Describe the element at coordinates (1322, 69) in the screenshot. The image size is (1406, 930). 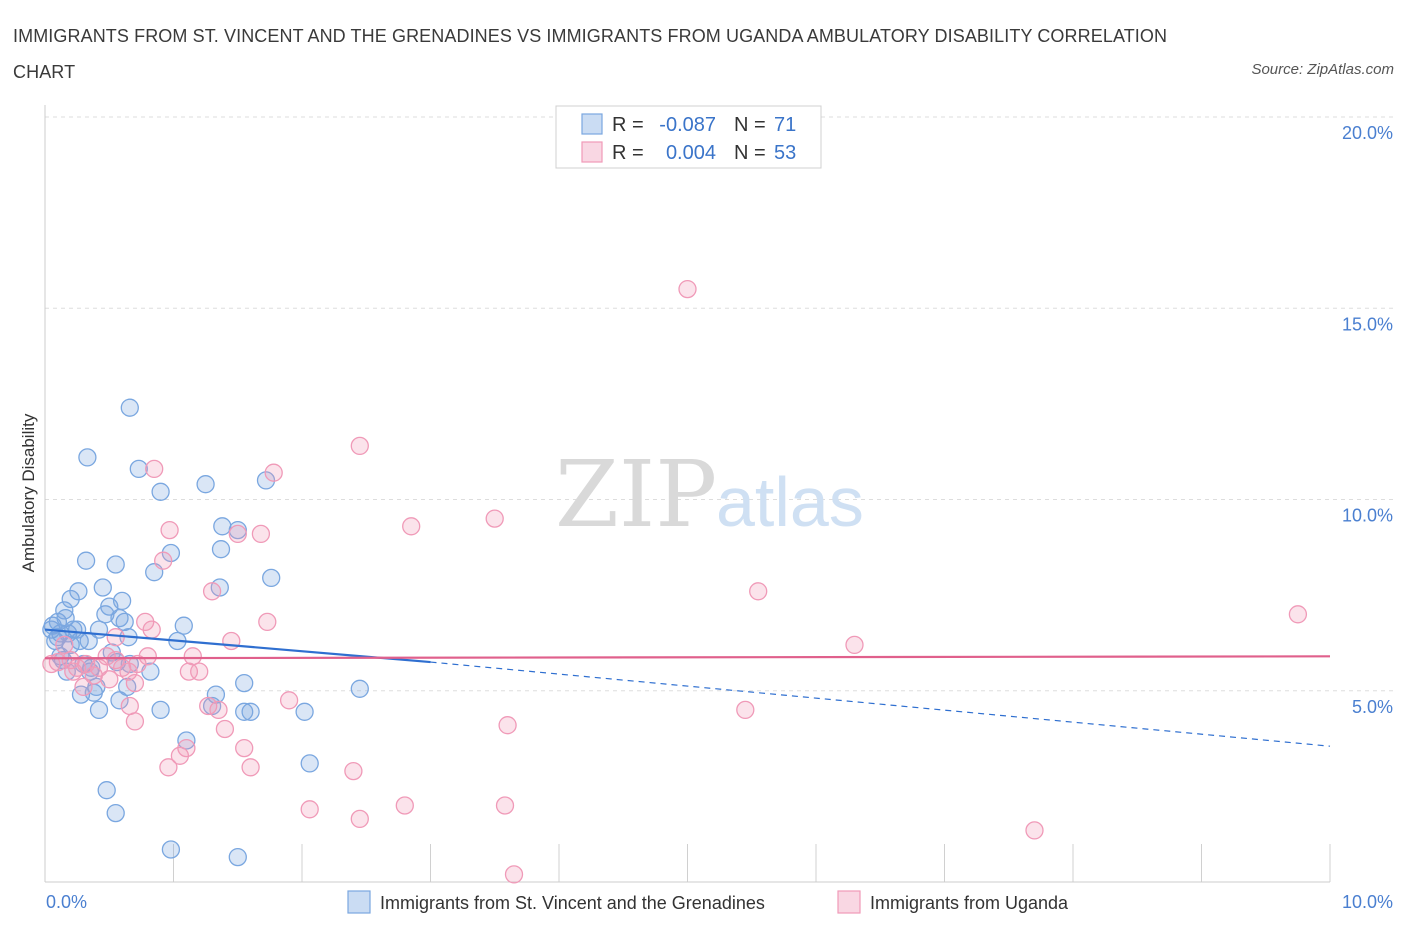
I see `source-label: Source: ZipAtlas.com` at that location.